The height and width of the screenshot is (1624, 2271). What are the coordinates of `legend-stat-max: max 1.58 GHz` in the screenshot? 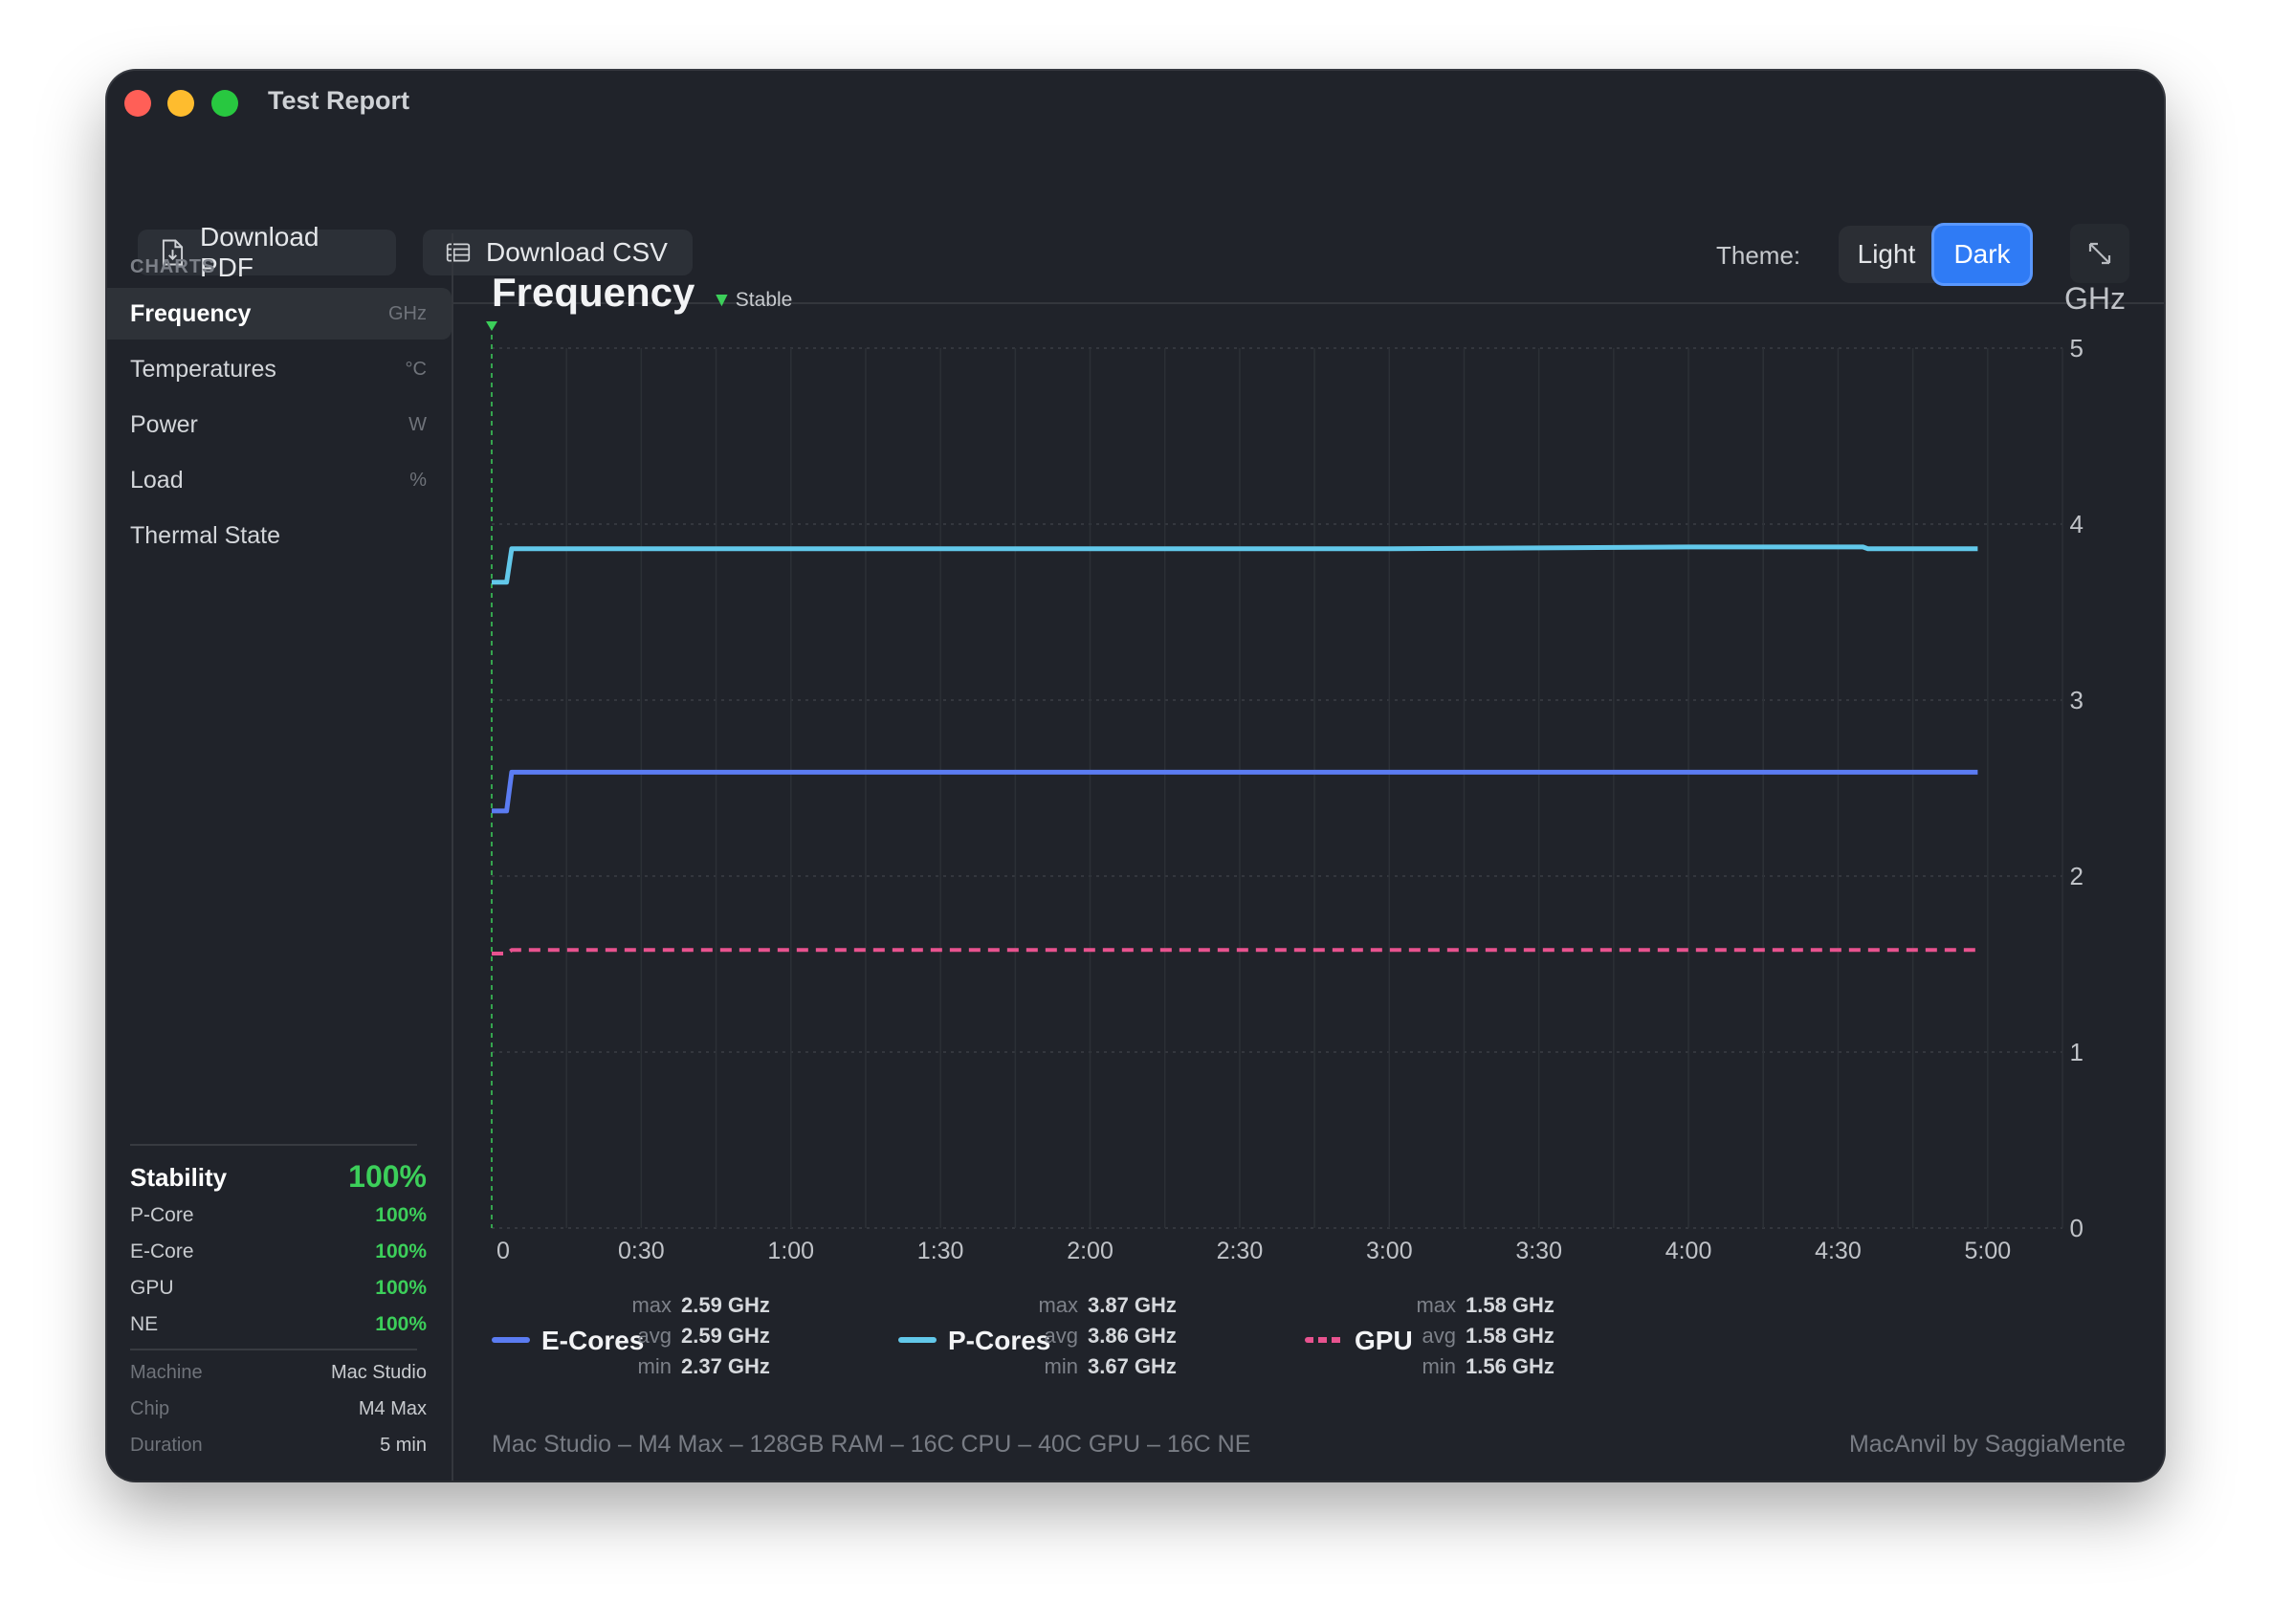 It's located at (1482, 1306).